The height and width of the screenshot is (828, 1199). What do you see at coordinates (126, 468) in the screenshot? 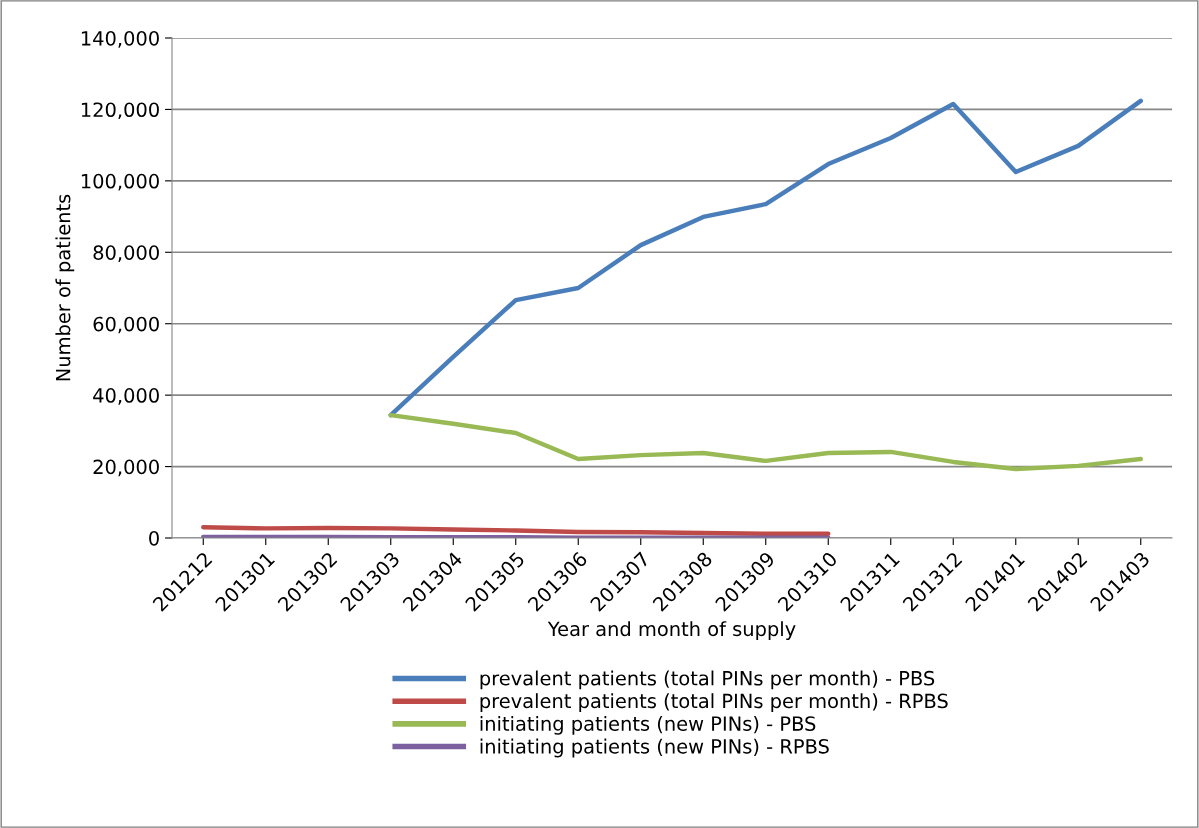
I see `y-tick-label: 20,000` at bounding box center [126, 468].